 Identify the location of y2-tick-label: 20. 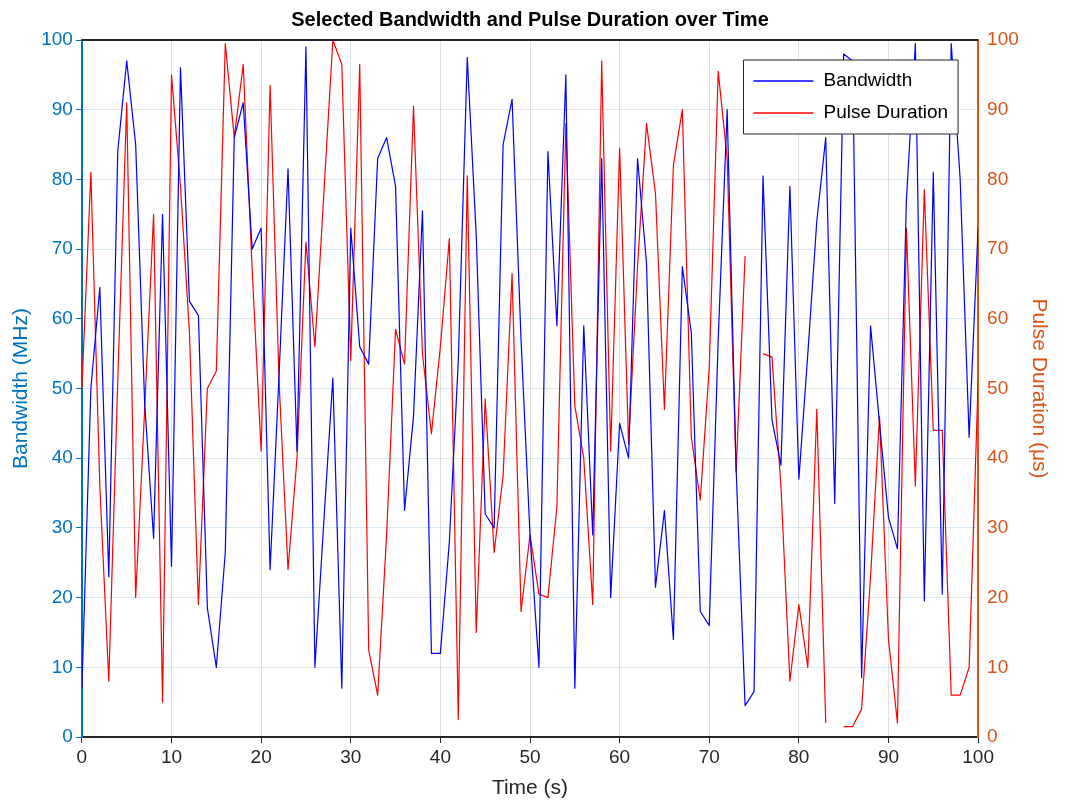
(998, 596).